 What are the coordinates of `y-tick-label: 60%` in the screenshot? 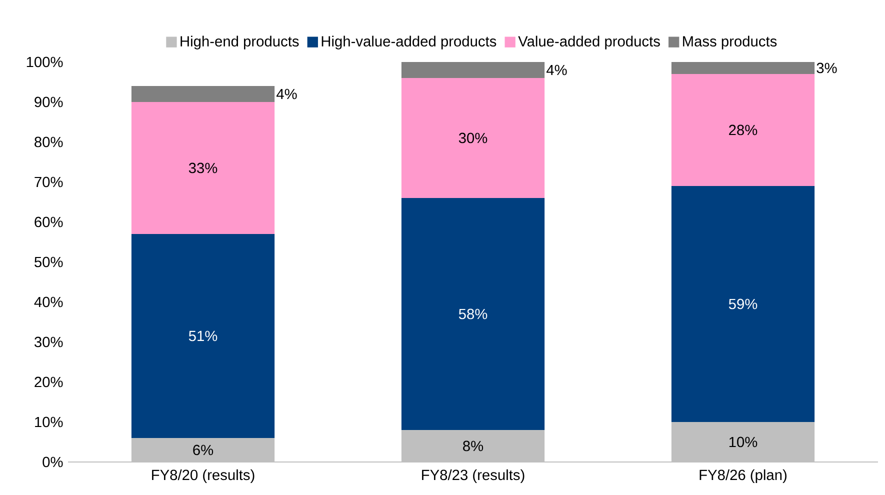 It's located at (48, 222).